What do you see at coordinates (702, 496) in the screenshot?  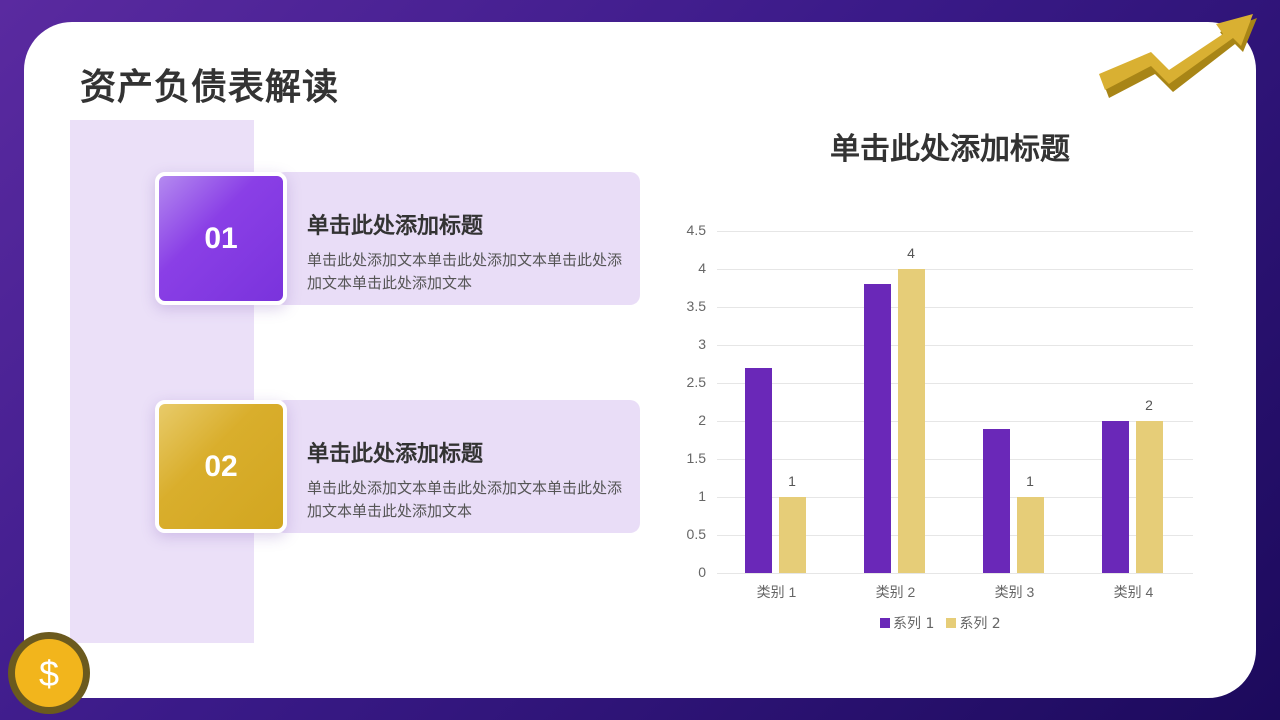 I see `y-tick-label: 1` at bounding box center [702, 496].